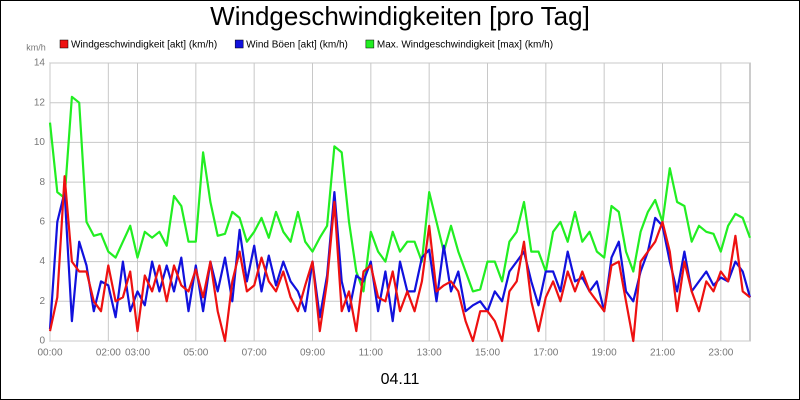 This screenshot has width=800, height=400. What do you see at coordinates (400, 16) in the screenshot?
I see `chart-title: Windgeschwindigkeiten [pro Tag]` at bounding box center [400, 16].